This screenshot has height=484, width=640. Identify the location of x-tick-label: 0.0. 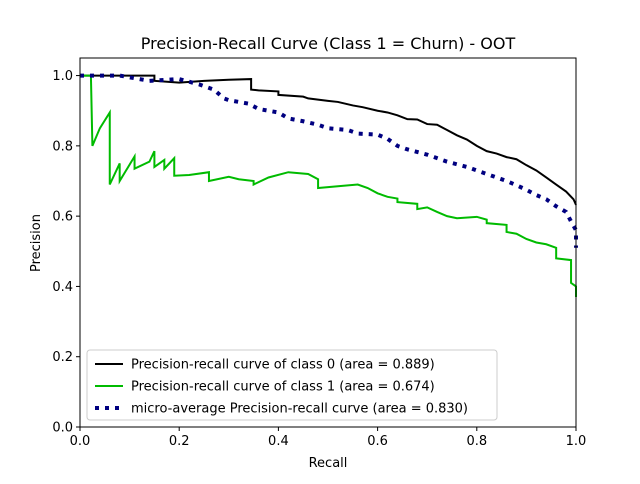
(80, 441).